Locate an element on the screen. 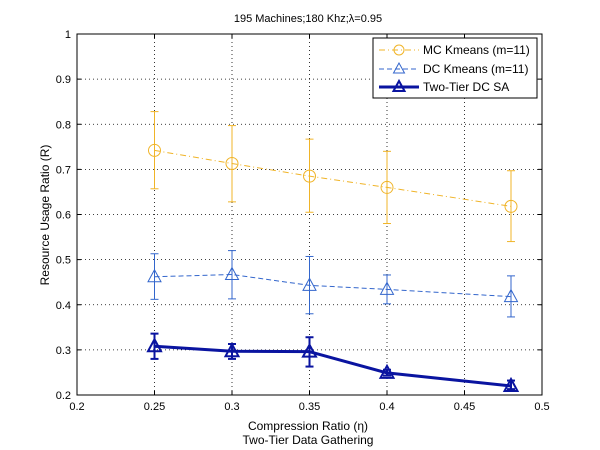 This screenshot has width=600, height=450. legend-marker-triangle-bold is located at coordinates (399, 85).